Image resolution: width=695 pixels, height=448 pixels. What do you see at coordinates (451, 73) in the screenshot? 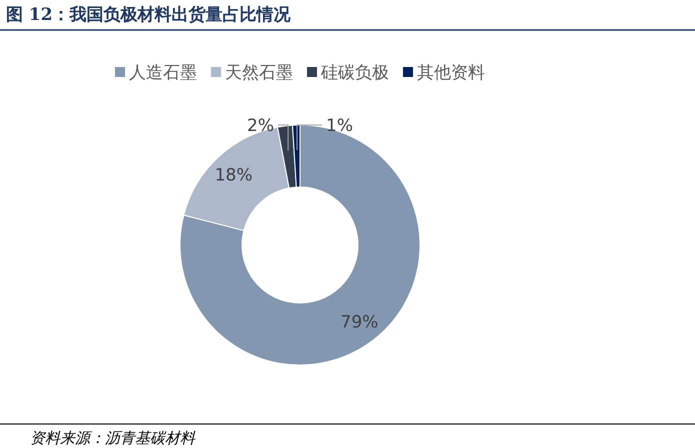
I see `legend-label: 其他资料` at bounding box center [451, 73].